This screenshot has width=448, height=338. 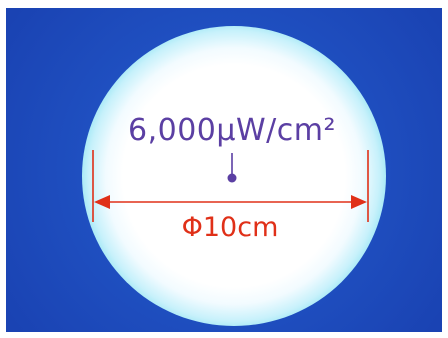 What do you see at coordinates (102, 202) in the screenshot?
I see `left-arrowhead` at bounding box center [102, 202].